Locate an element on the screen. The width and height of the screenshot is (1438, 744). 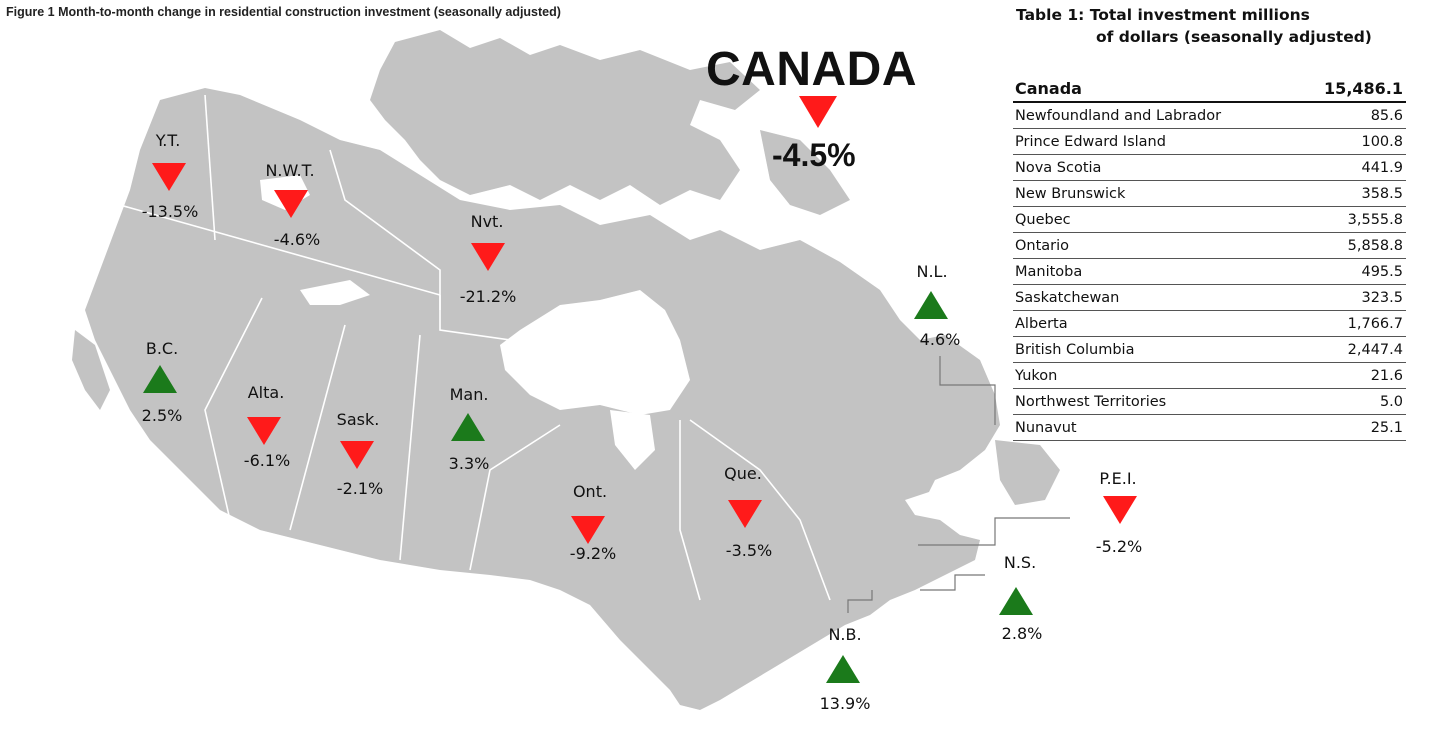
province-value: 5.0 is located at coordinates (1350, 401).